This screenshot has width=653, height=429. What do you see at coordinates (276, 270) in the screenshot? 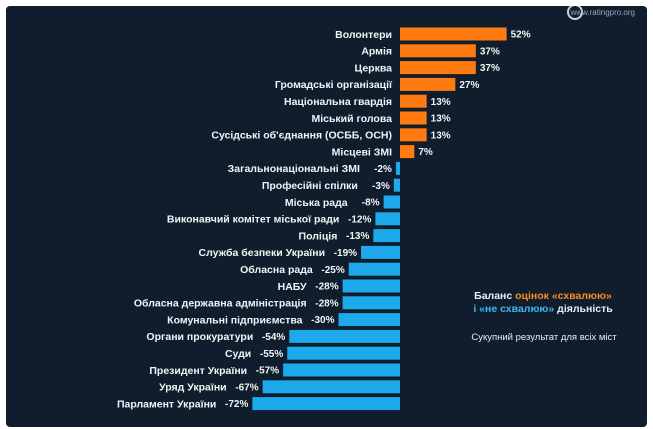
I see `category-label: Обласна рада` at bounding box center [276, 270].